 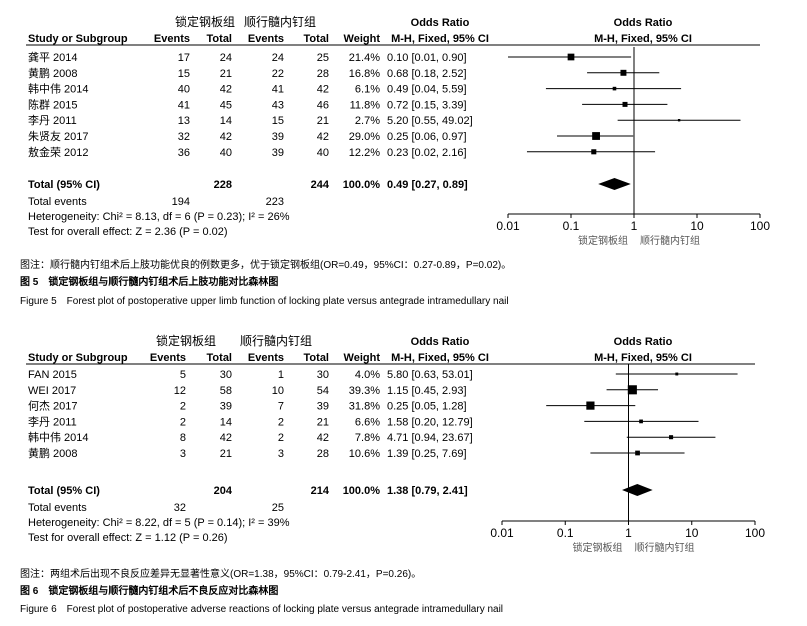 I want to click on weight-value: 4.0%, so click(x=367, y=375).